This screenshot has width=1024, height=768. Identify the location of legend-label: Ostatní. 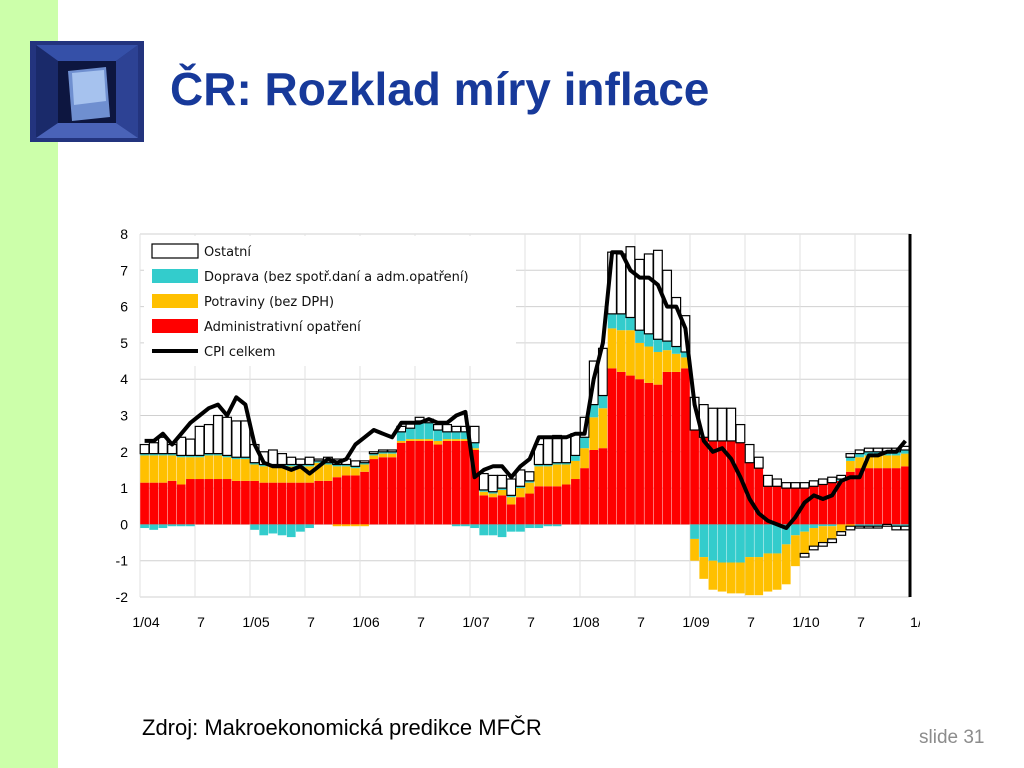
(227, 252).